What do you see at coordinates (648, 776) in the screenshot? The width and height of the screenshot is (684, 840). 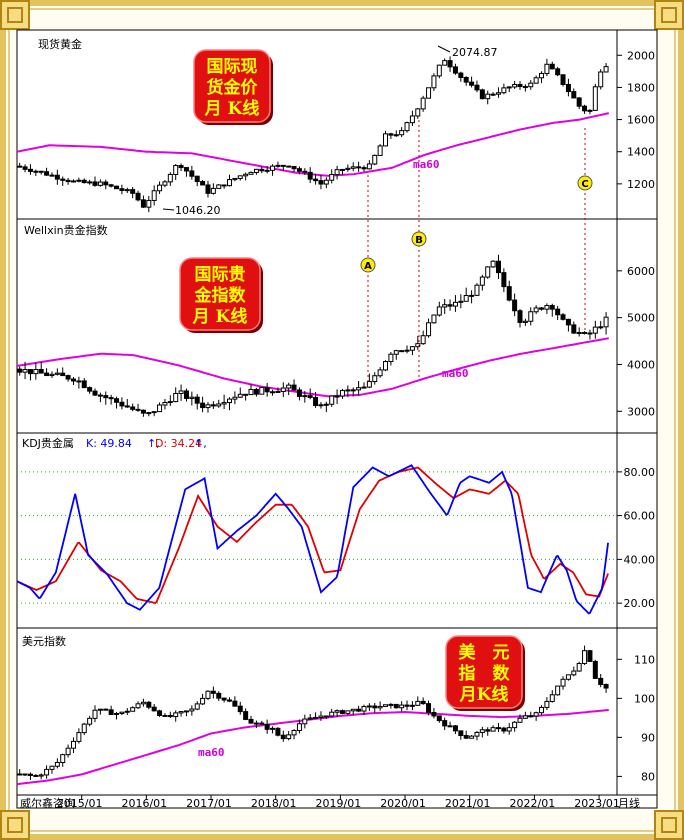 I see `y-tick-label: 80` at bounding box center [648, 776].